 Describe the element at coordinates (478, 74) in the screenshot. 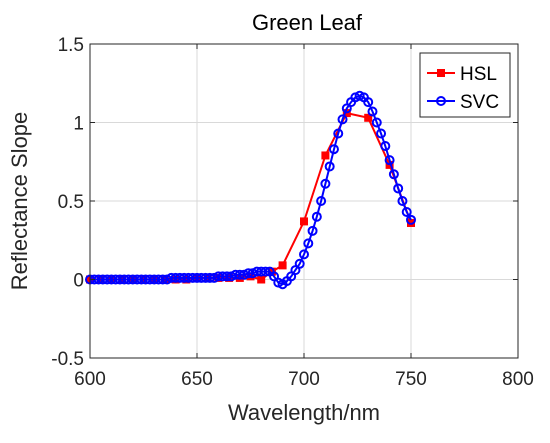

I see `legend-label-hsl: HSL` at that location.